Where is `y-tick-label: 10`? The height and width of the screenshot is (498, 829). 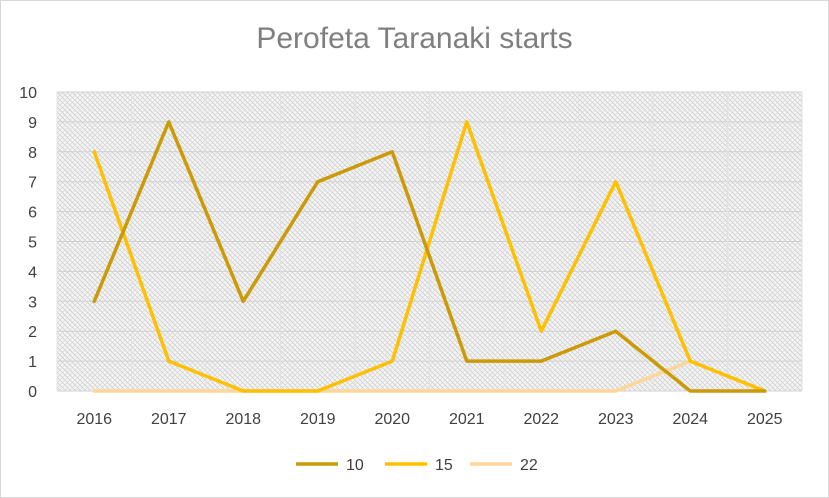
y-tick-label: 10 is located at coordinates (28, 93).